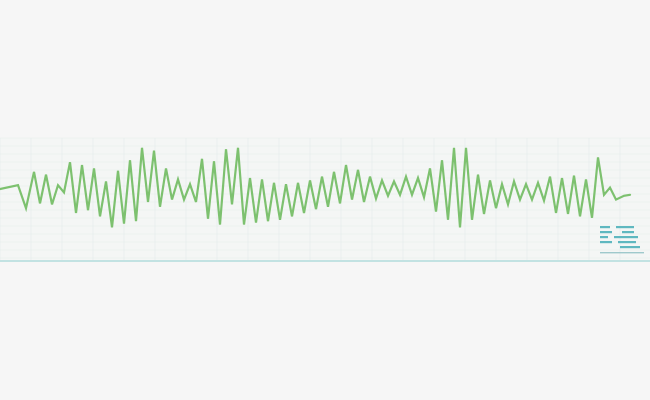 The image size is (650, 400). What do you see at coordinates (622, 240) in the screenshot?
I see `legend` at bounding box center [622, 240].